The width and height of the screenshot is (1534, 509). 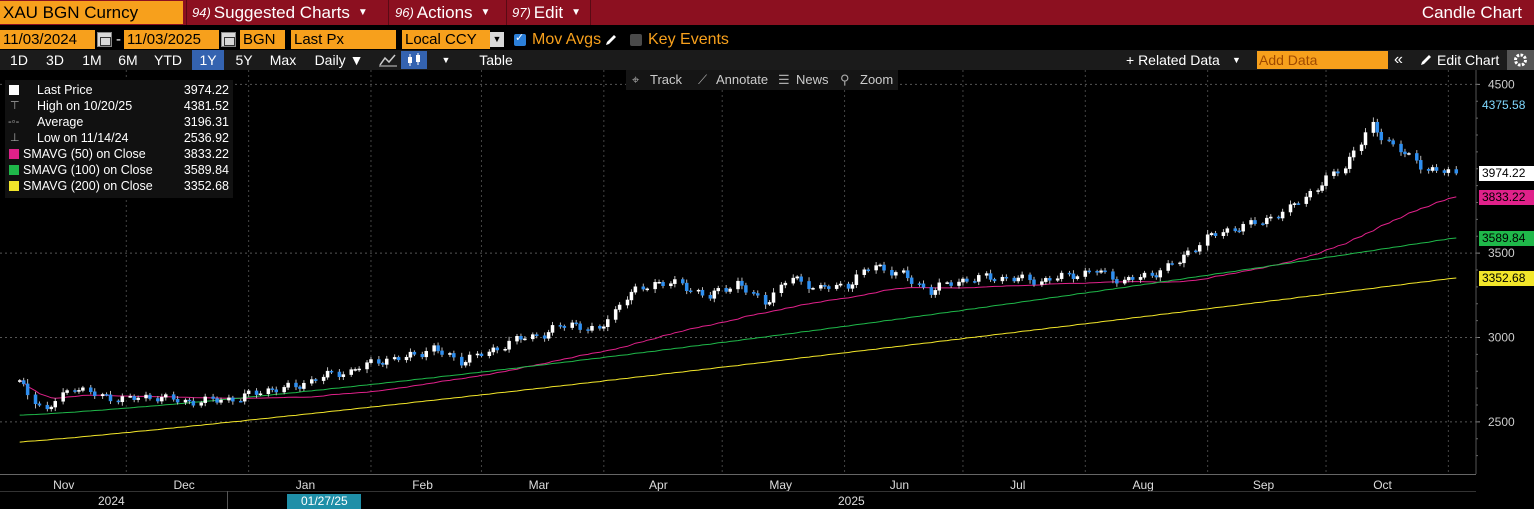 I want to click on news-button: News, so click(x=812, y=79).